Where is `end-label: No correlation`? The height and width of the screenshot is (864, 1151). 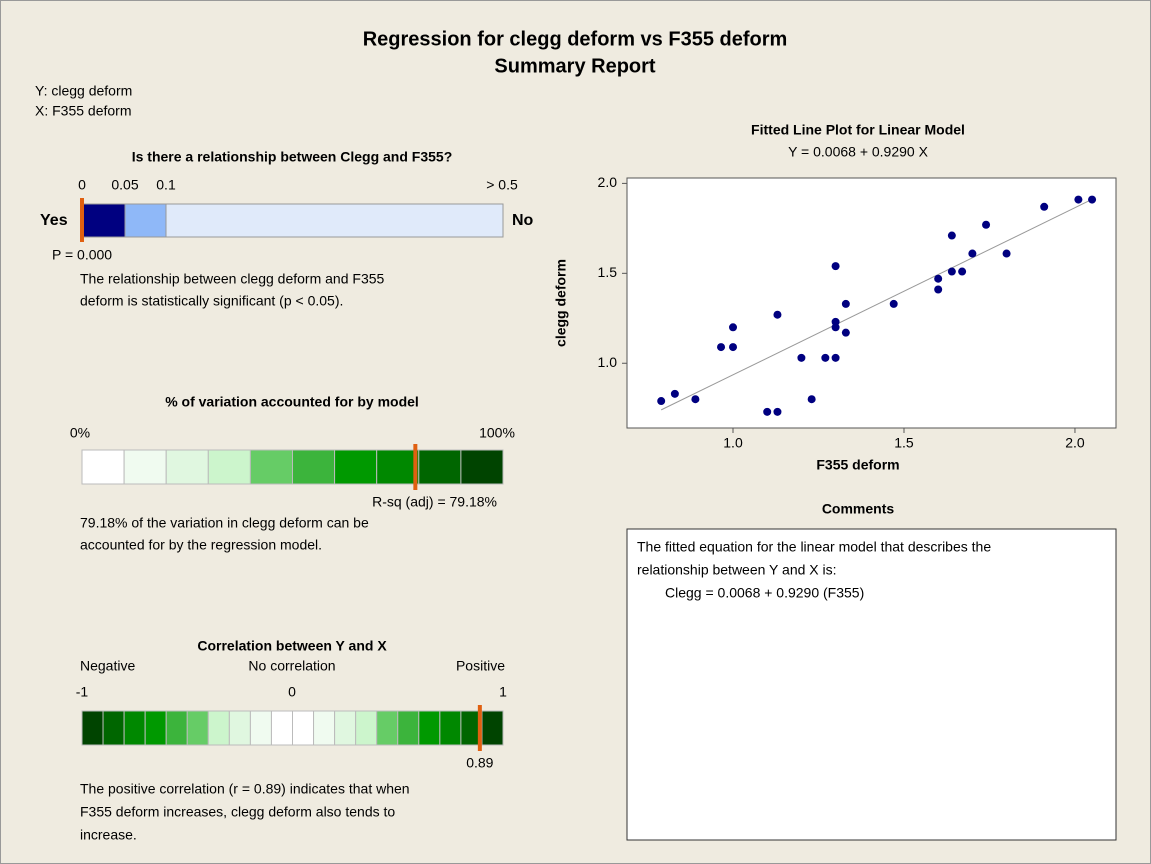
end-label: No correlation is located at coordinates (291, 666).